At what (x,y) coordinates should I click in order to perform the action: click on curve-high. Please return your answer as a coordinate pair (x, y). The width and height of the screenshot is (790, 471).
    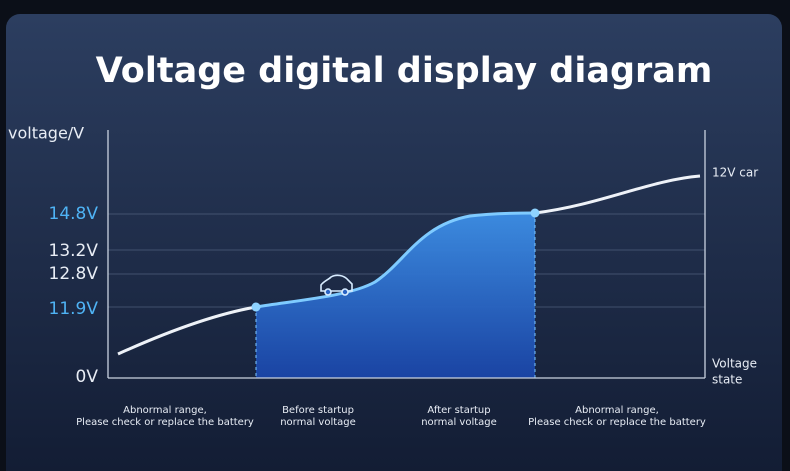
    Looking at the image, I should click on (617, 194).